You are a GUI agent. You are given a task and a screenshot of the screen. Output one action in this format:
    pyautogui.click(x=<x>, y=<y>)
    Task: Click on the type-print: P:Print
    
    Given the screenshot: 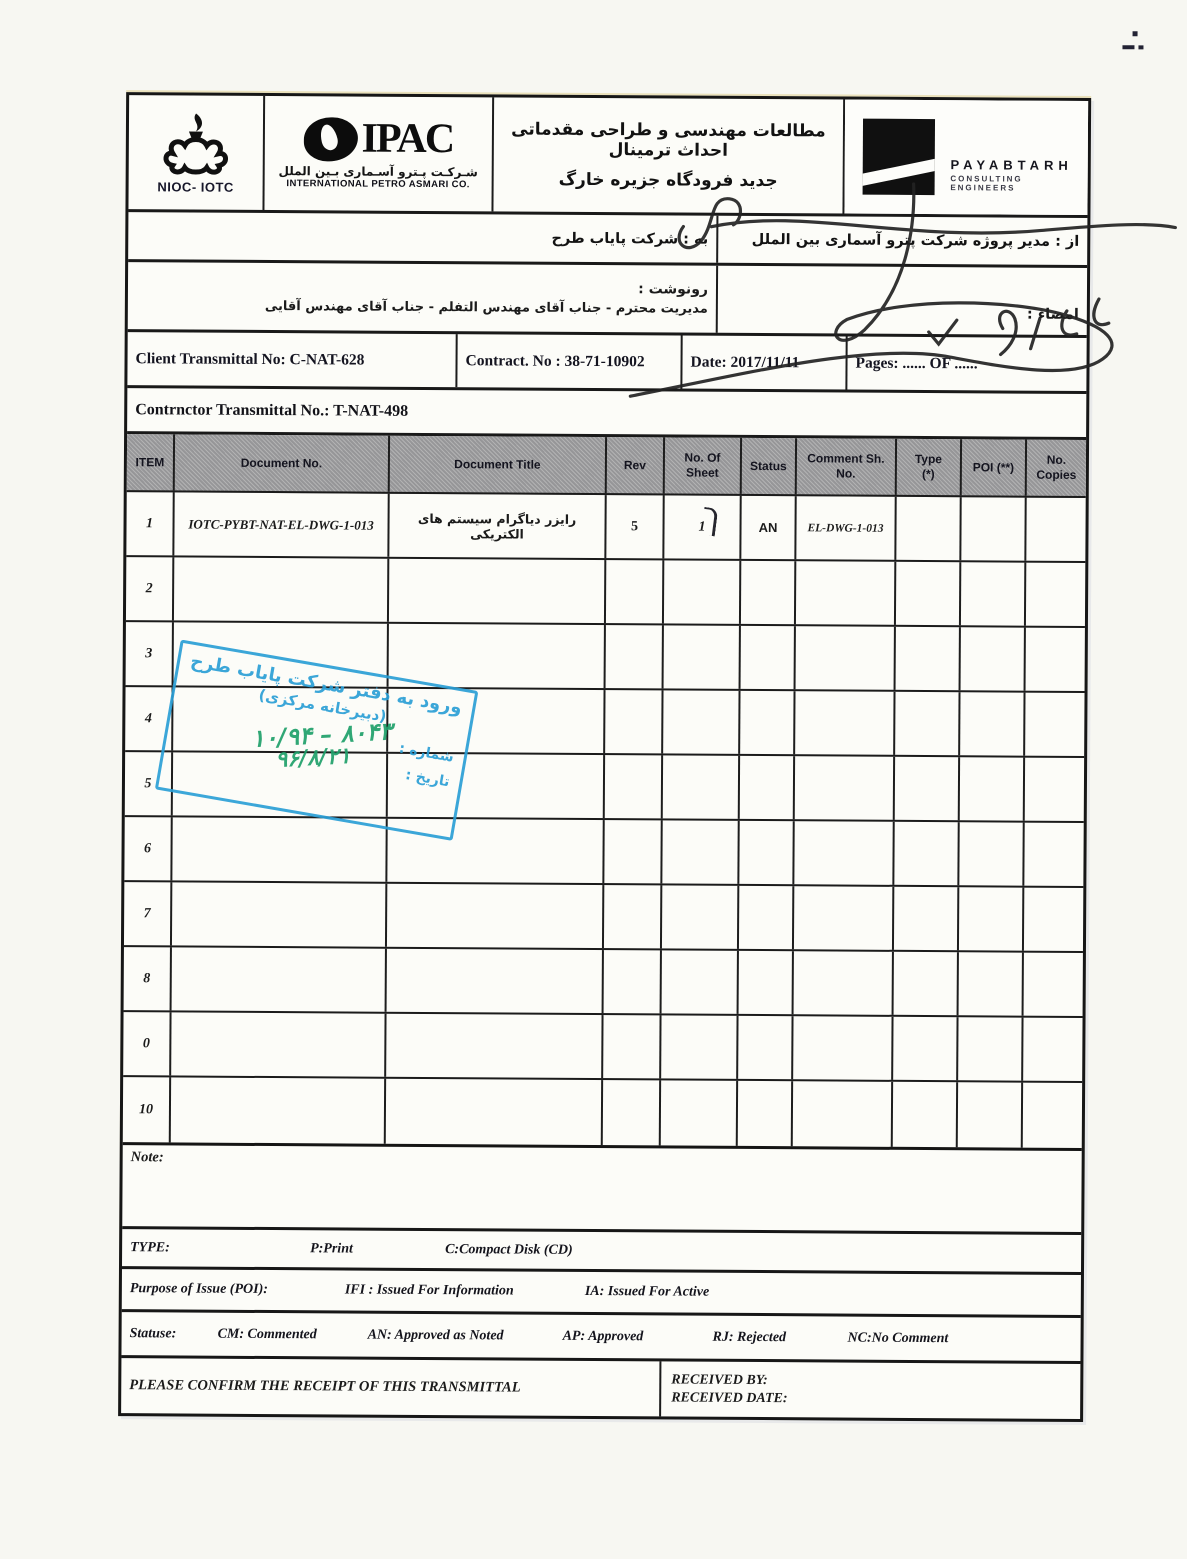 What is the action you would take?
    pyautogui.click(x=331, y=1248)
    